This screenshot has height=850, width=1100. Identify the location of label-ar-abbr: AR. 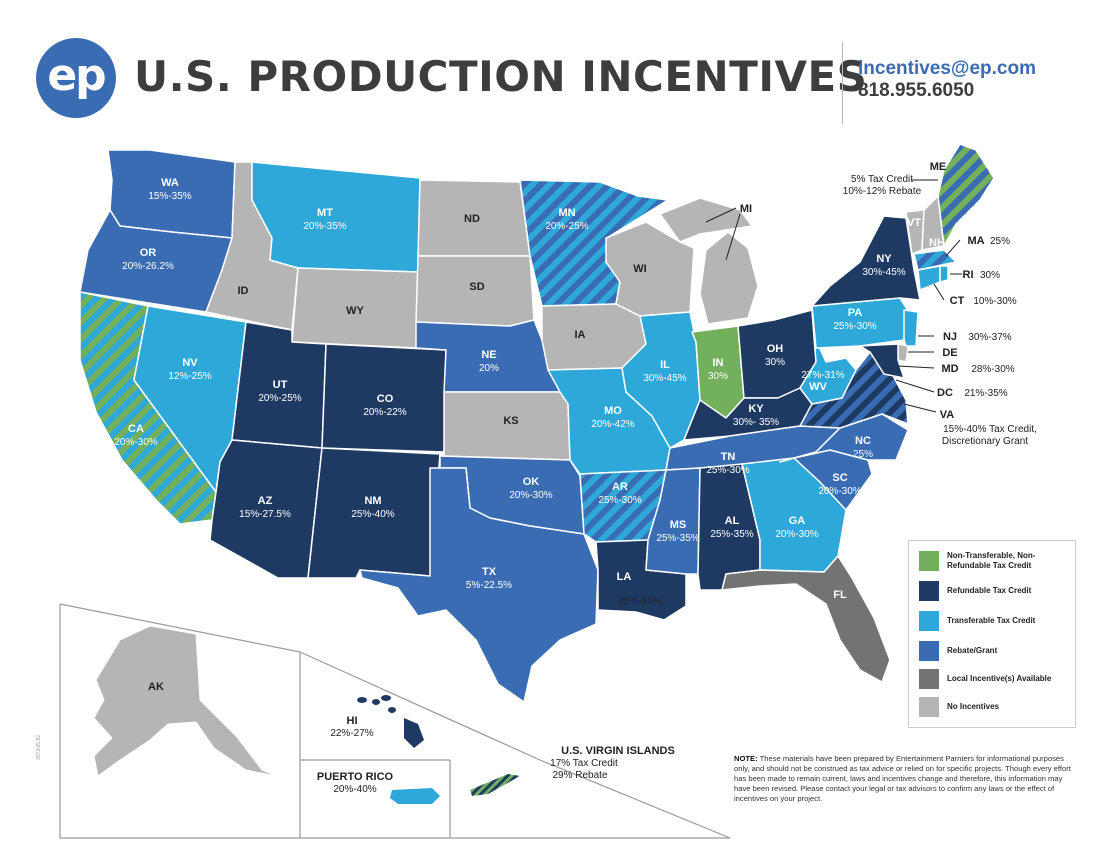
(620, 487).